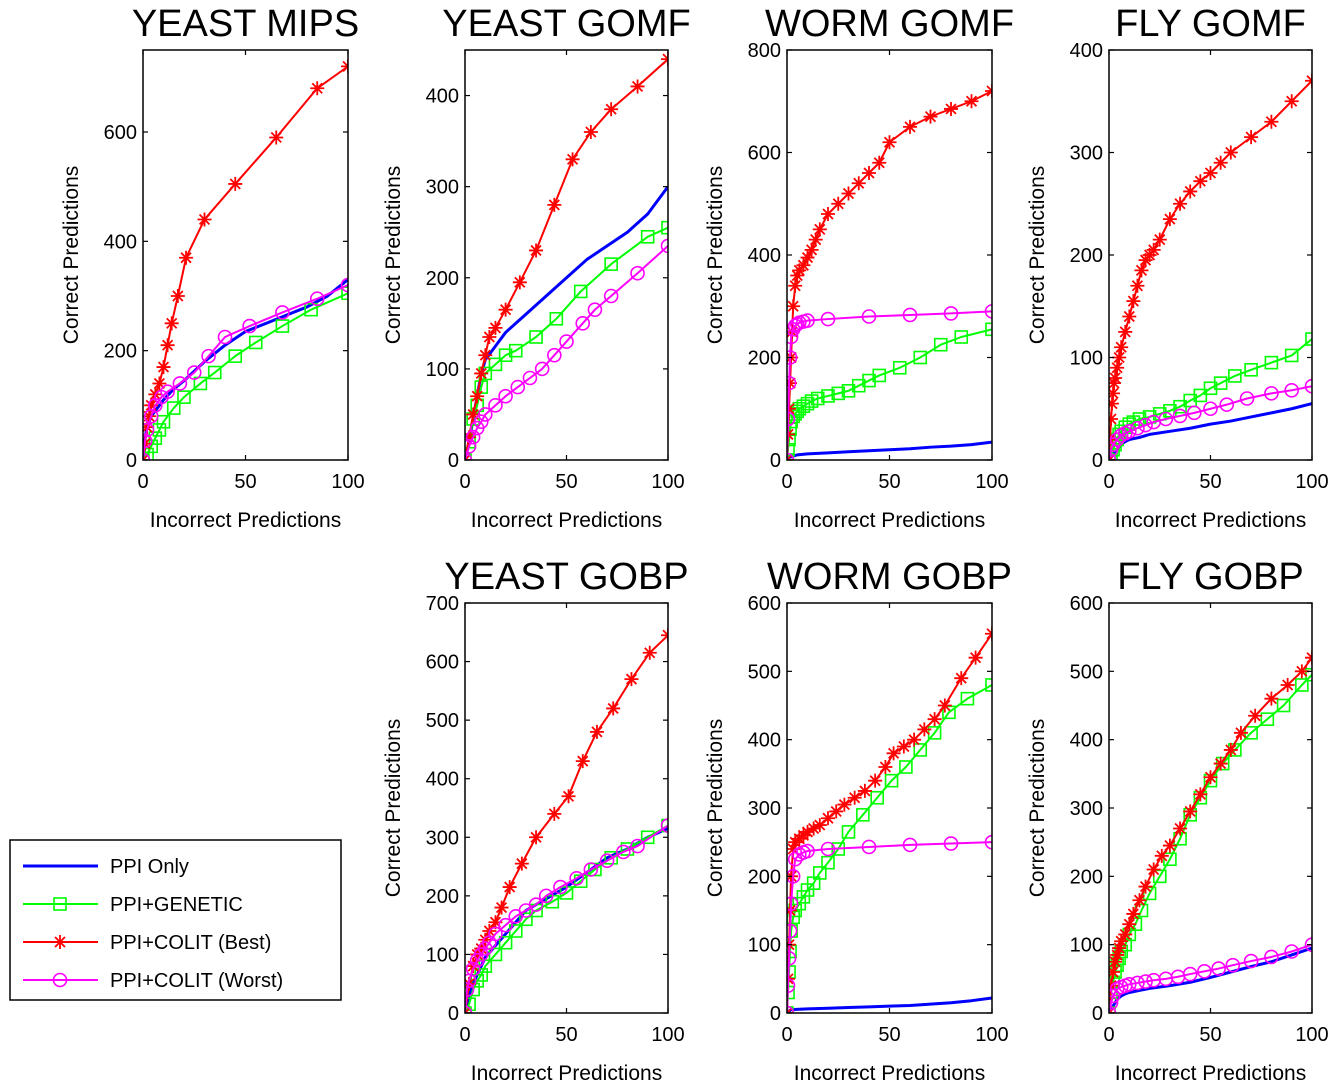 Image resolution: width=1336 pixels, height=1084 pixels. Describe the element at coordinates (153, 981) in the screenshot. I see `legend-entry-ppi-colit-worst: PPI+COLIT (Worst)` at that location.